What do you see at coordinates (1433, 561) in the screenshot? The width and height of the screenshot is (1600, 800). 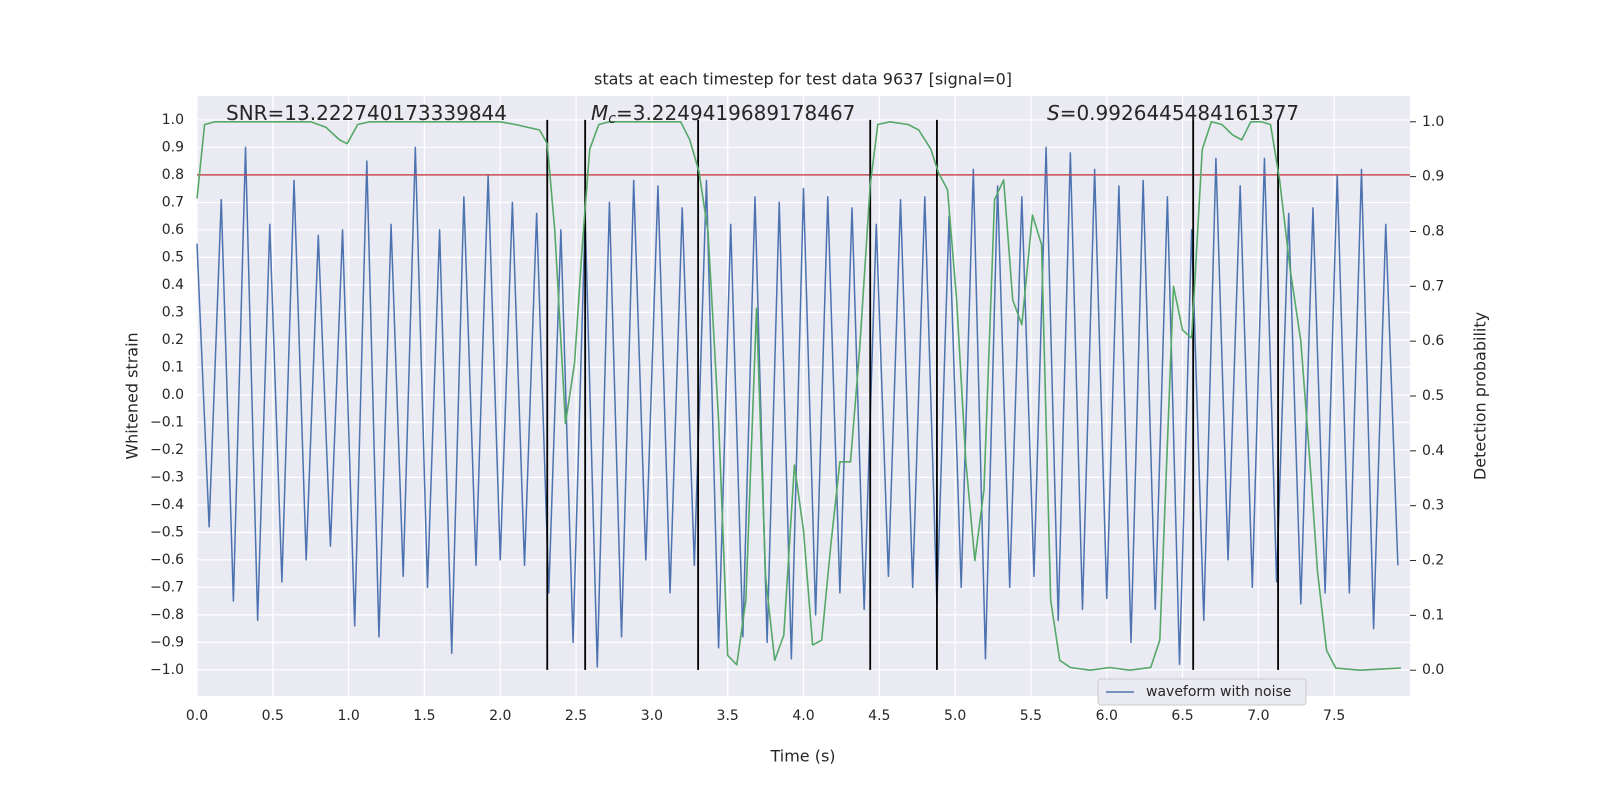 I see `y2-tick-label: 0.2` at bounding box center [1433, 561].